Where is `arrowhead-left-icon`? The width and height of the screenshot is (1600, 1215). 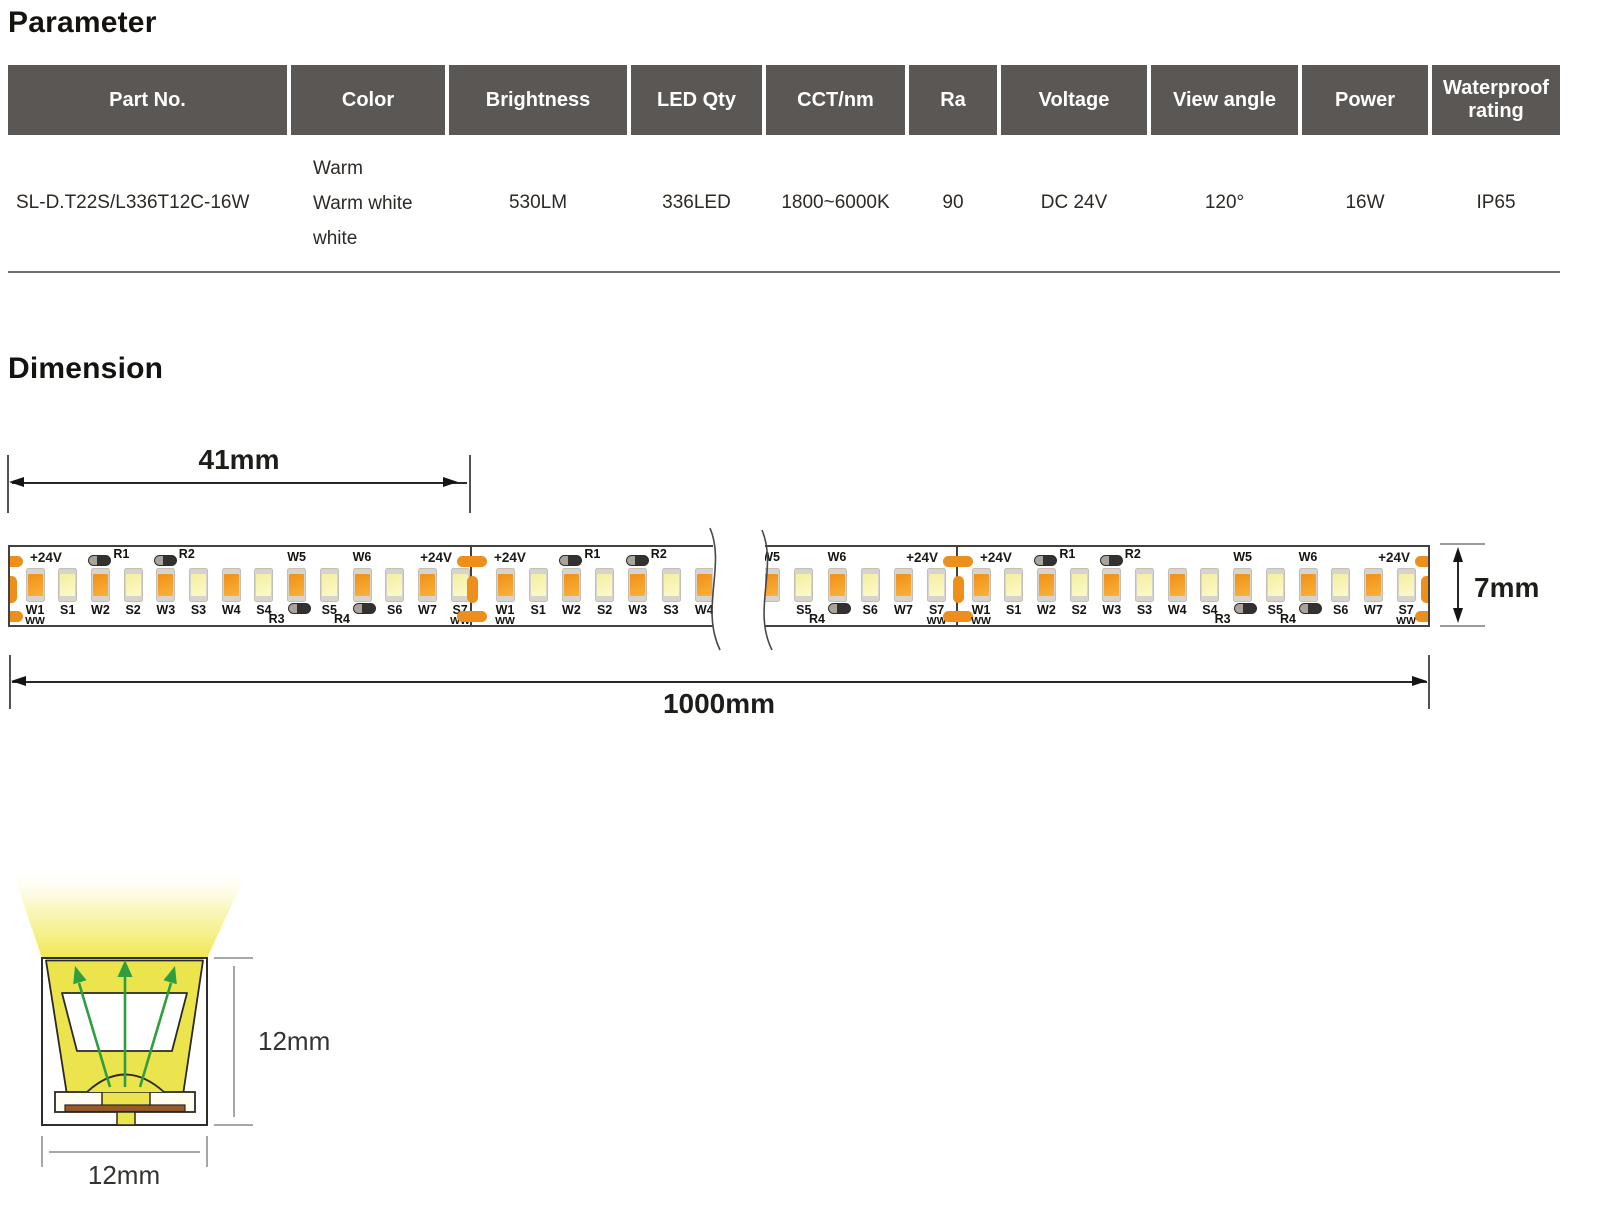
arrowhead-left-icon is located at coordinates (16, 482).